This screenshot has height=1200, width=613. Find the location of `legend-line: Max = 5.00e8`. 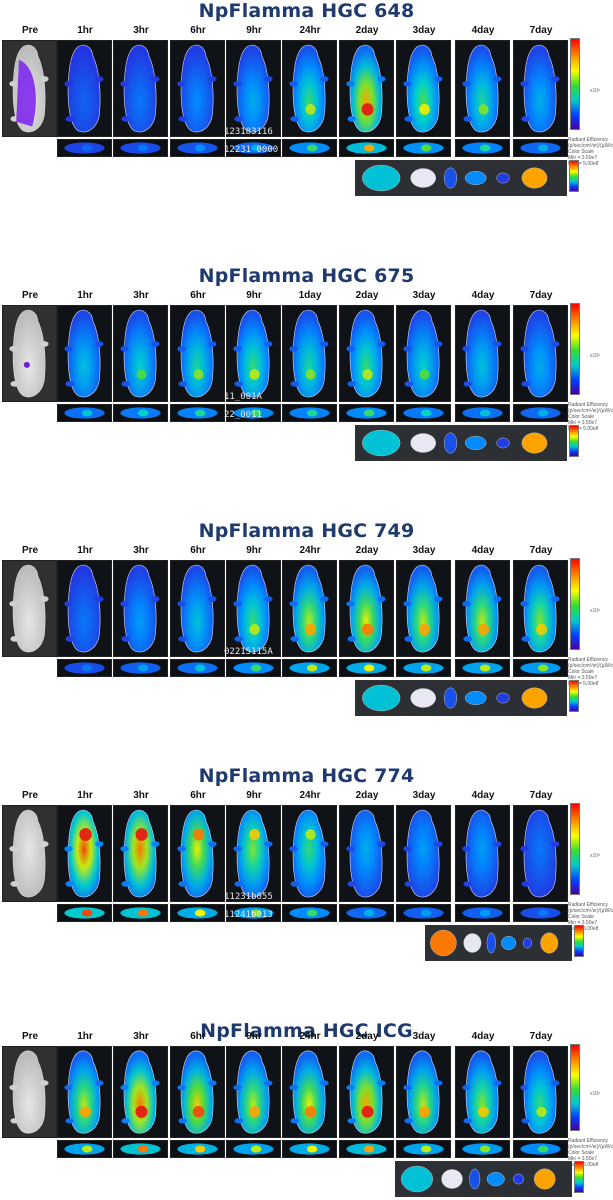

legend-line: Max = 5.00e8 is located at coordinates (583, 684).